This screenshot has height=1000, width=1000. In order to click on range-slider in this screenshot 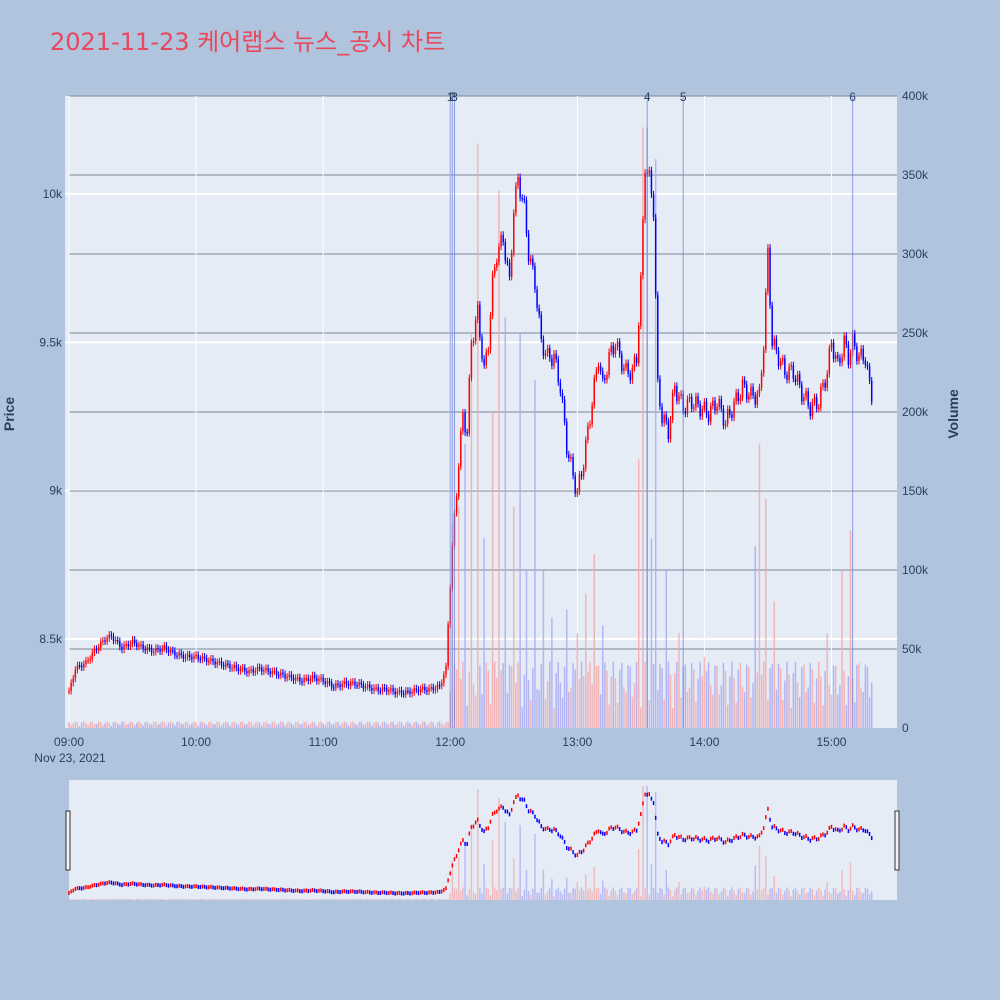, I will do `click(483, 840)`.